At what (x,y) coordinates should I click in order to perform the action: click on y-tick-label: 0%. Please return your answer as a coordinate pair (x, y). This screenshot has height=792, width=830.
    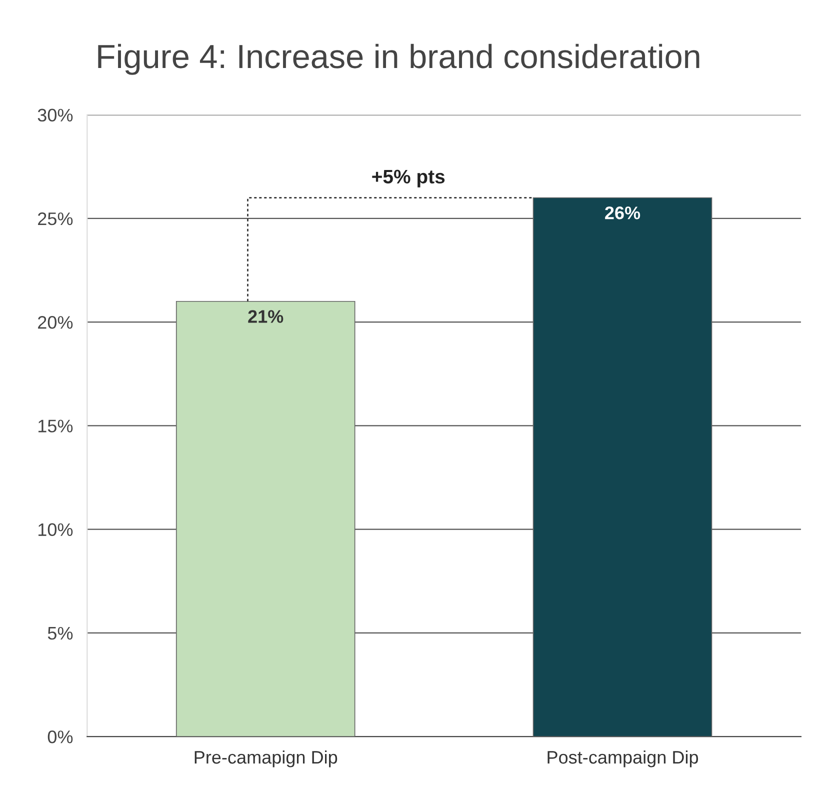
    Looking at the image, I should click on (60, 737).